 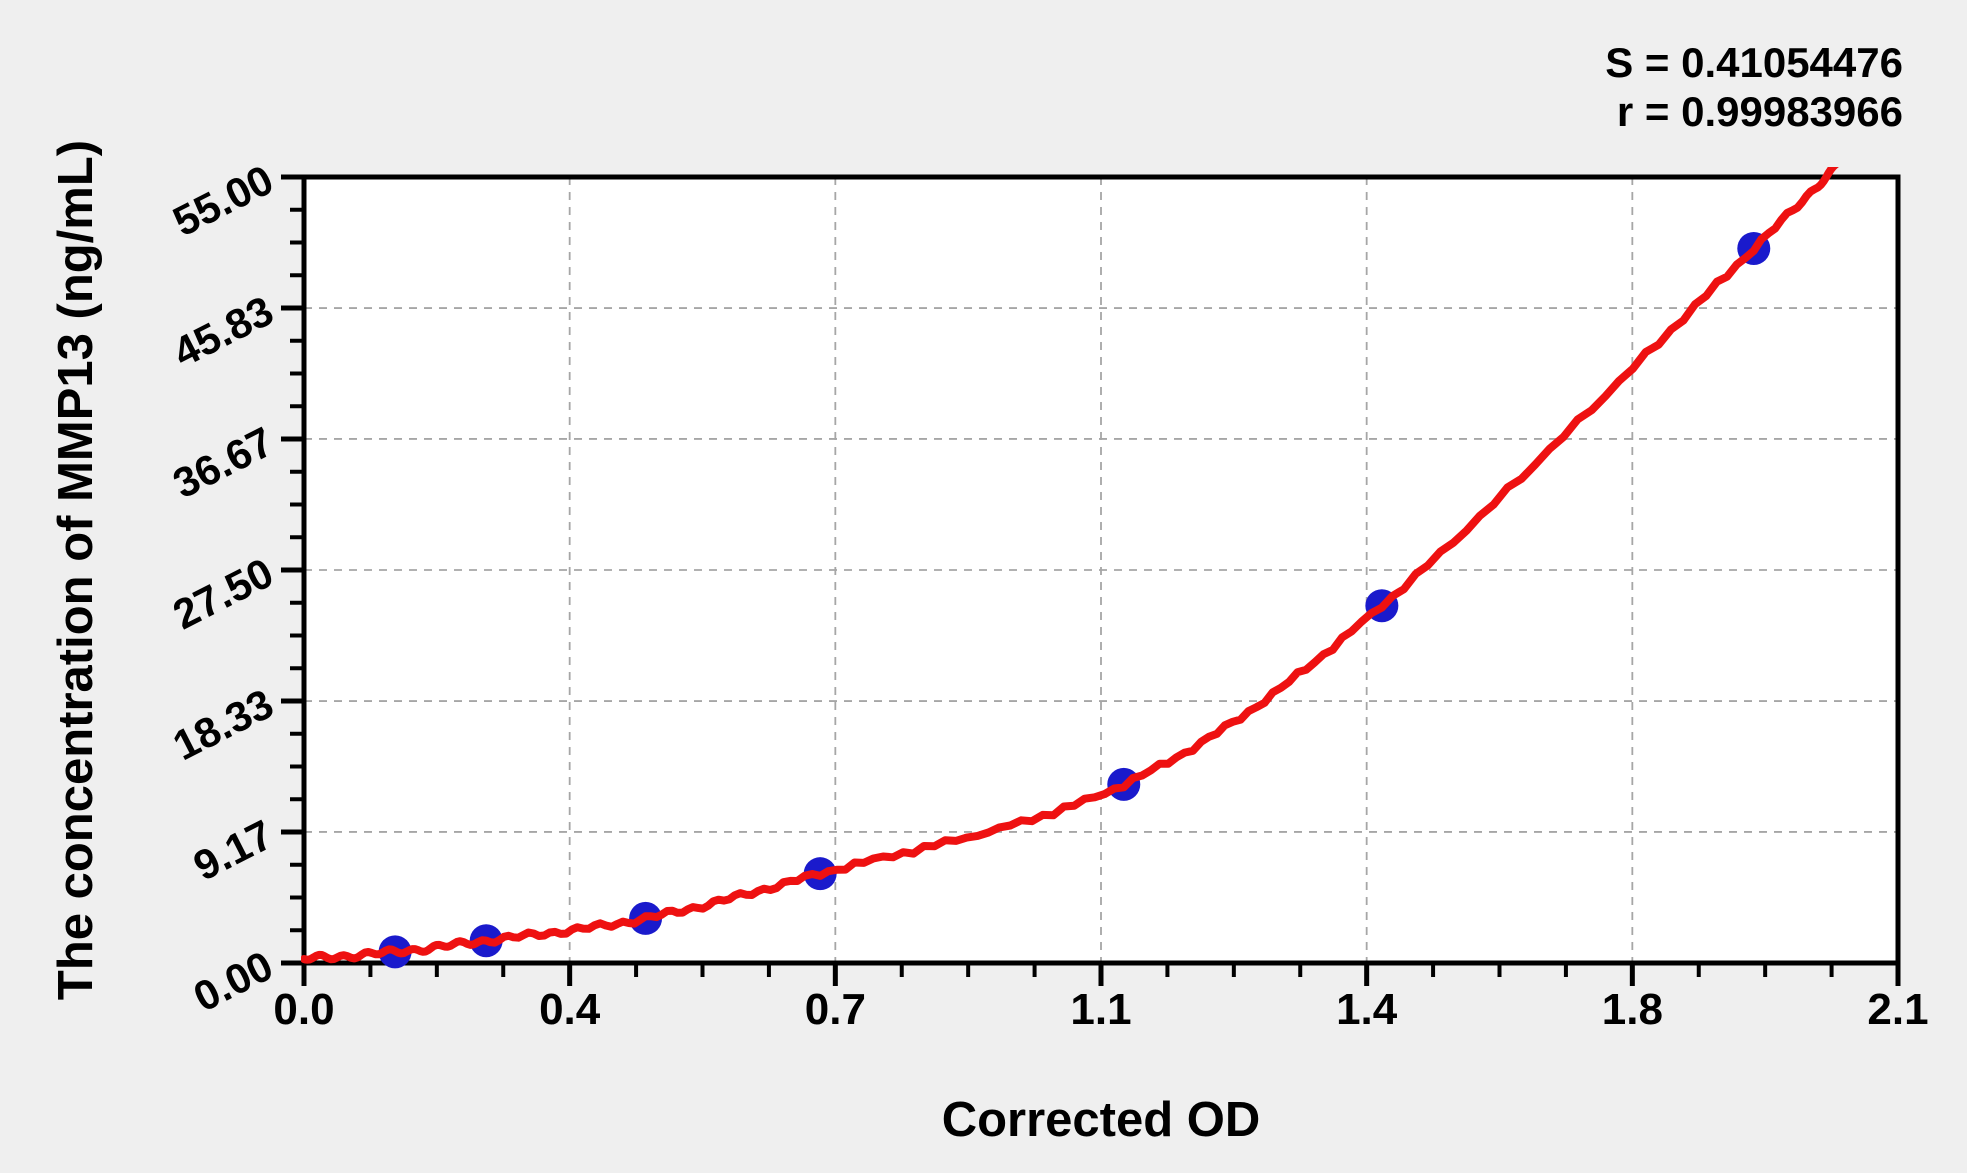 What do you see at coordinates (570, 1009) in the screenshot?
I see `x-tick-label: 0.4` at bounding box center [570, 1009].